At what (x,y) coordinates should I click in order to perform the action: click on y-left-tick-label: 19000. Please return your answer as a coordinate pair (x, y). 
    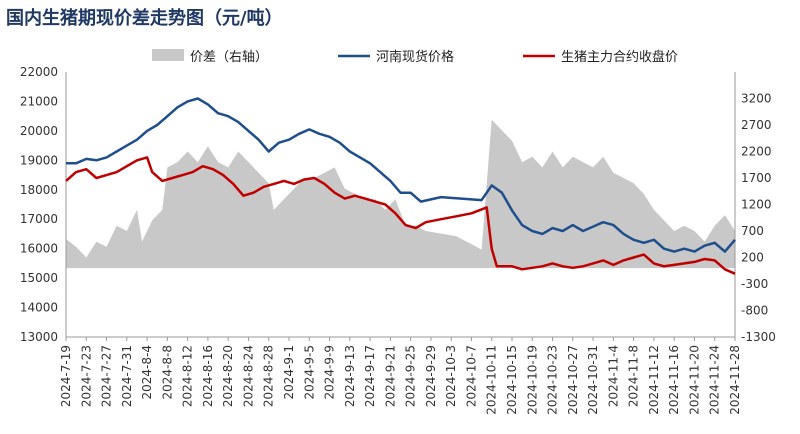
    Looking at the image, I should click on (39, 160).